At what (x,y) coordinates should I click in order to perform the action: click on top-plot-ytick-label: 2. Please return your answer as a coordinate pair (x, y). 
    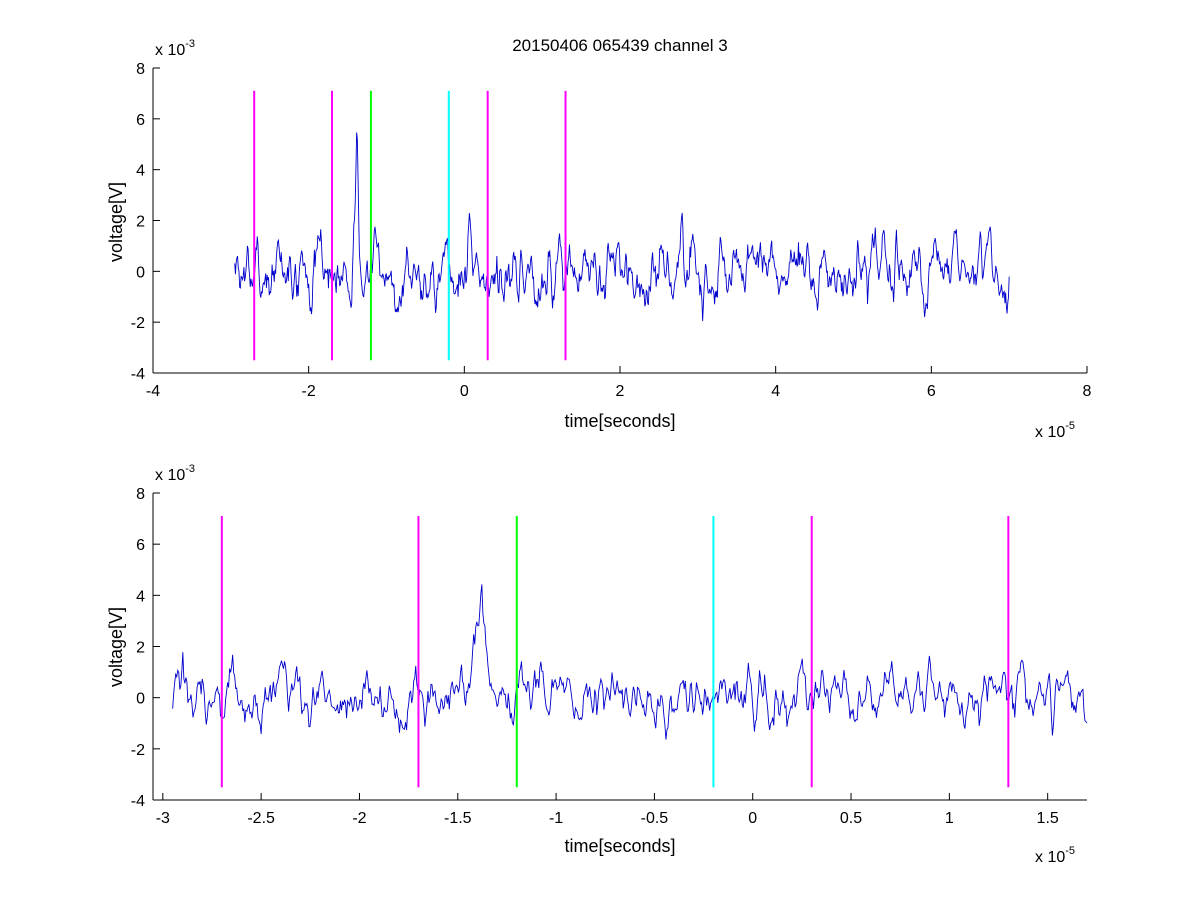
    Looking at the image, I should click on (140, 222).